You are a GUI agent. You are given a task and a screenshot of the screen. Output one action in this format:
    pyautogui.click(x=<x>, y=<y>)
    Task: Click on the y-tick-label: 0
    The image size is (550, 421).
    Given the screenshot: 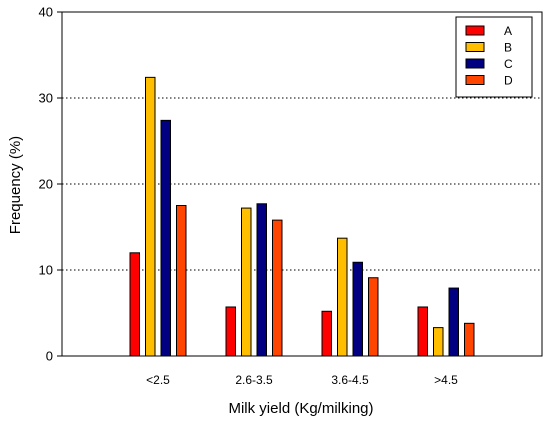 What is the action you would take?
    pyautogui.click(x=49, y=356)
    